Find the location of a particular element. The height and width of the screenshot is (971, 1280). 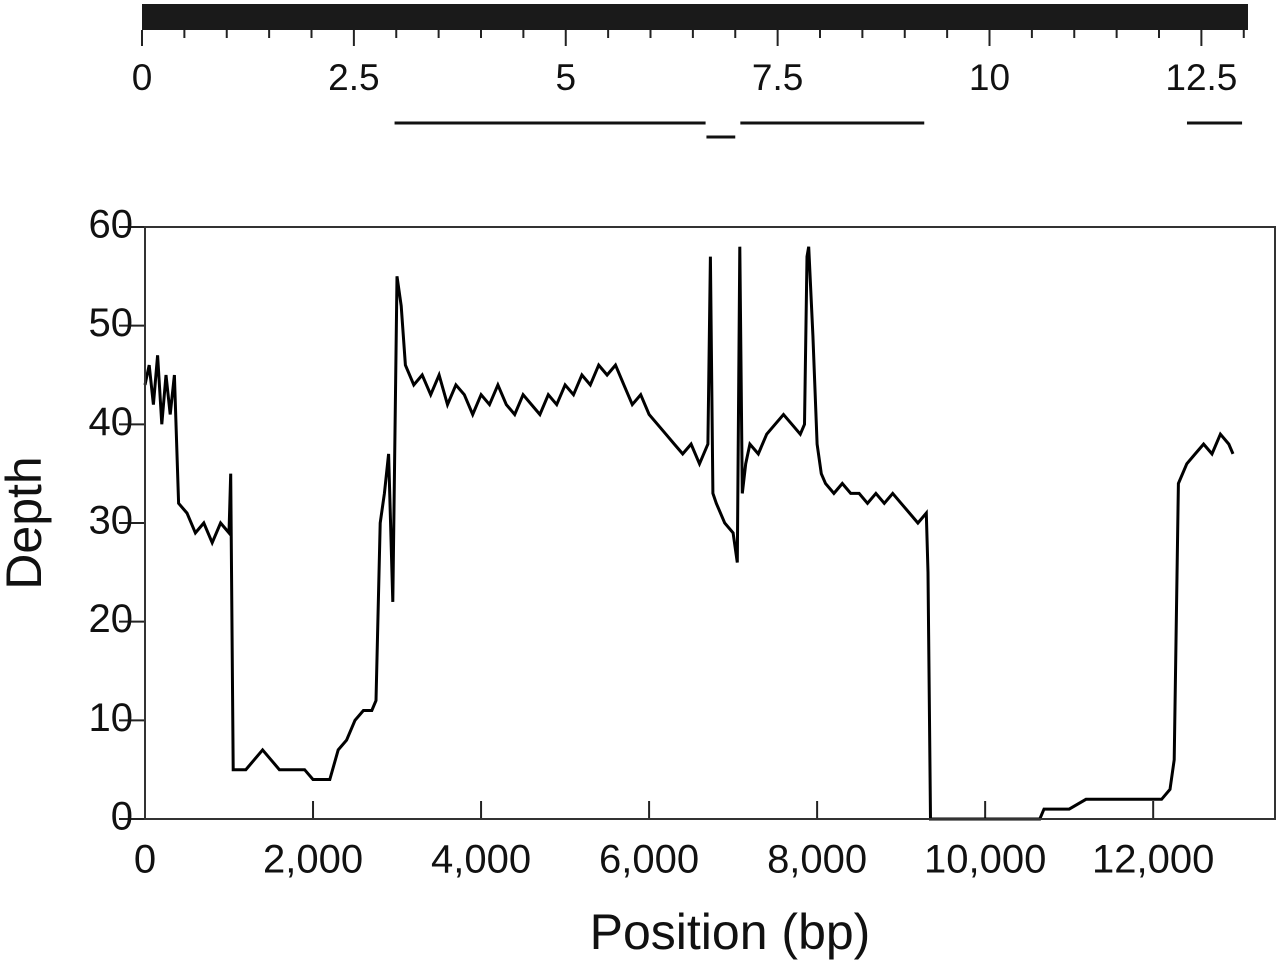

y-tick-label: 20 is located at coordinates (111, 619).